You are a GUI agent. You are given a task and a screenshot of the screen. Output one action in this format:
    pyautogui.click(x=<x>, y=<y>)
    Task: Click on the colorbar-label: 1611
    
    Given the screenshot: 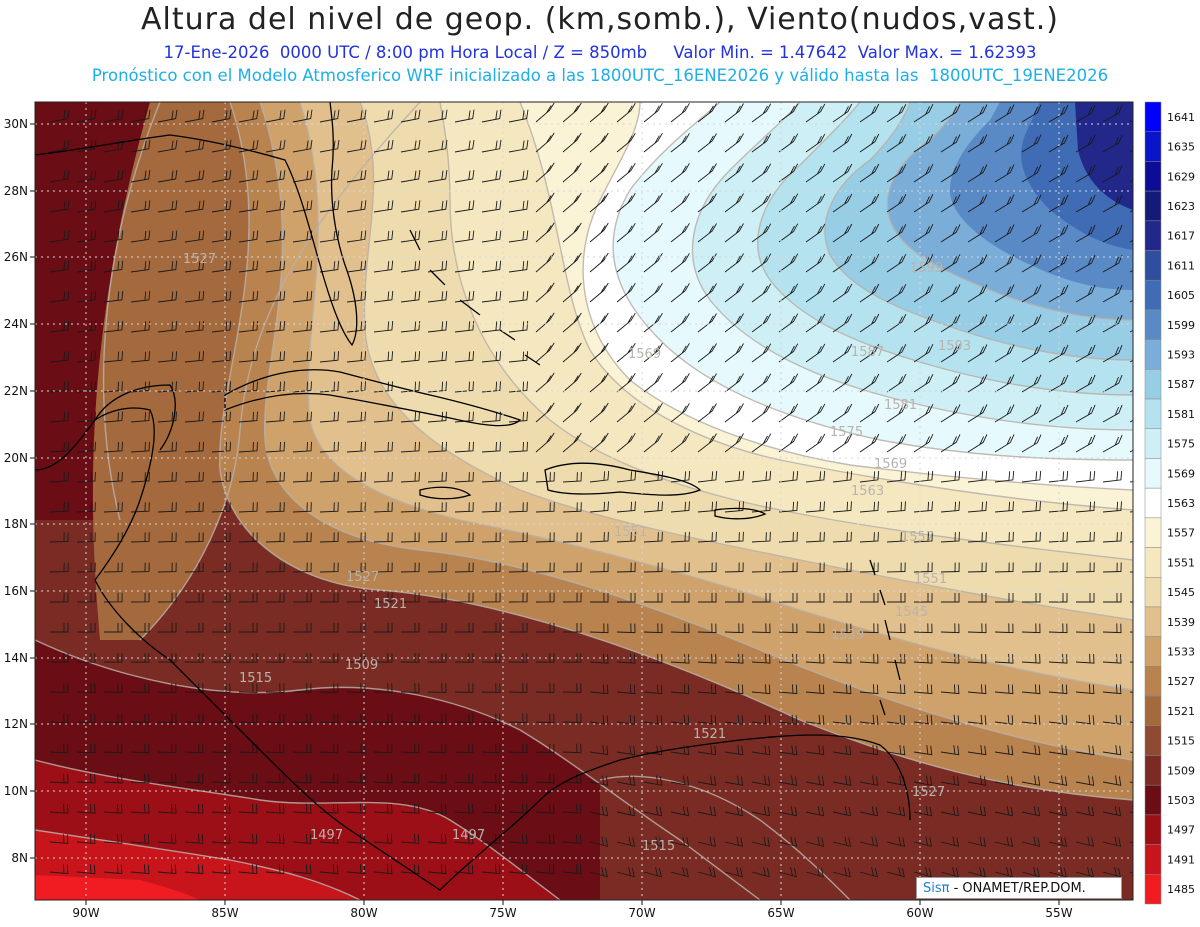 What is the action you would take?
    pyautogui.click(x=1181, y=265)
    